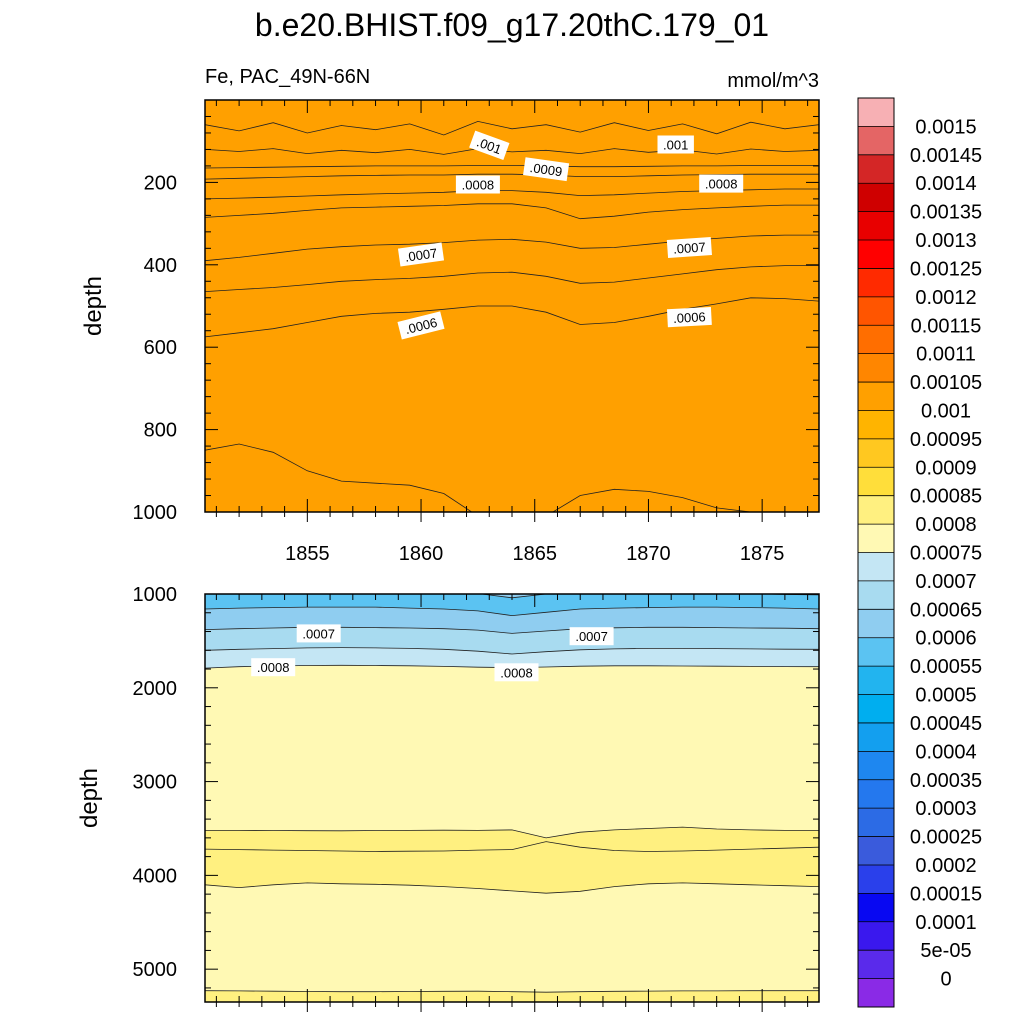 The height and width of the screenshot is (1024, 1024). What do you see at coordinates (946, 838) in the screenshot?
I see `colorbar-label: 0.00025` at bounding box center [946, 838].